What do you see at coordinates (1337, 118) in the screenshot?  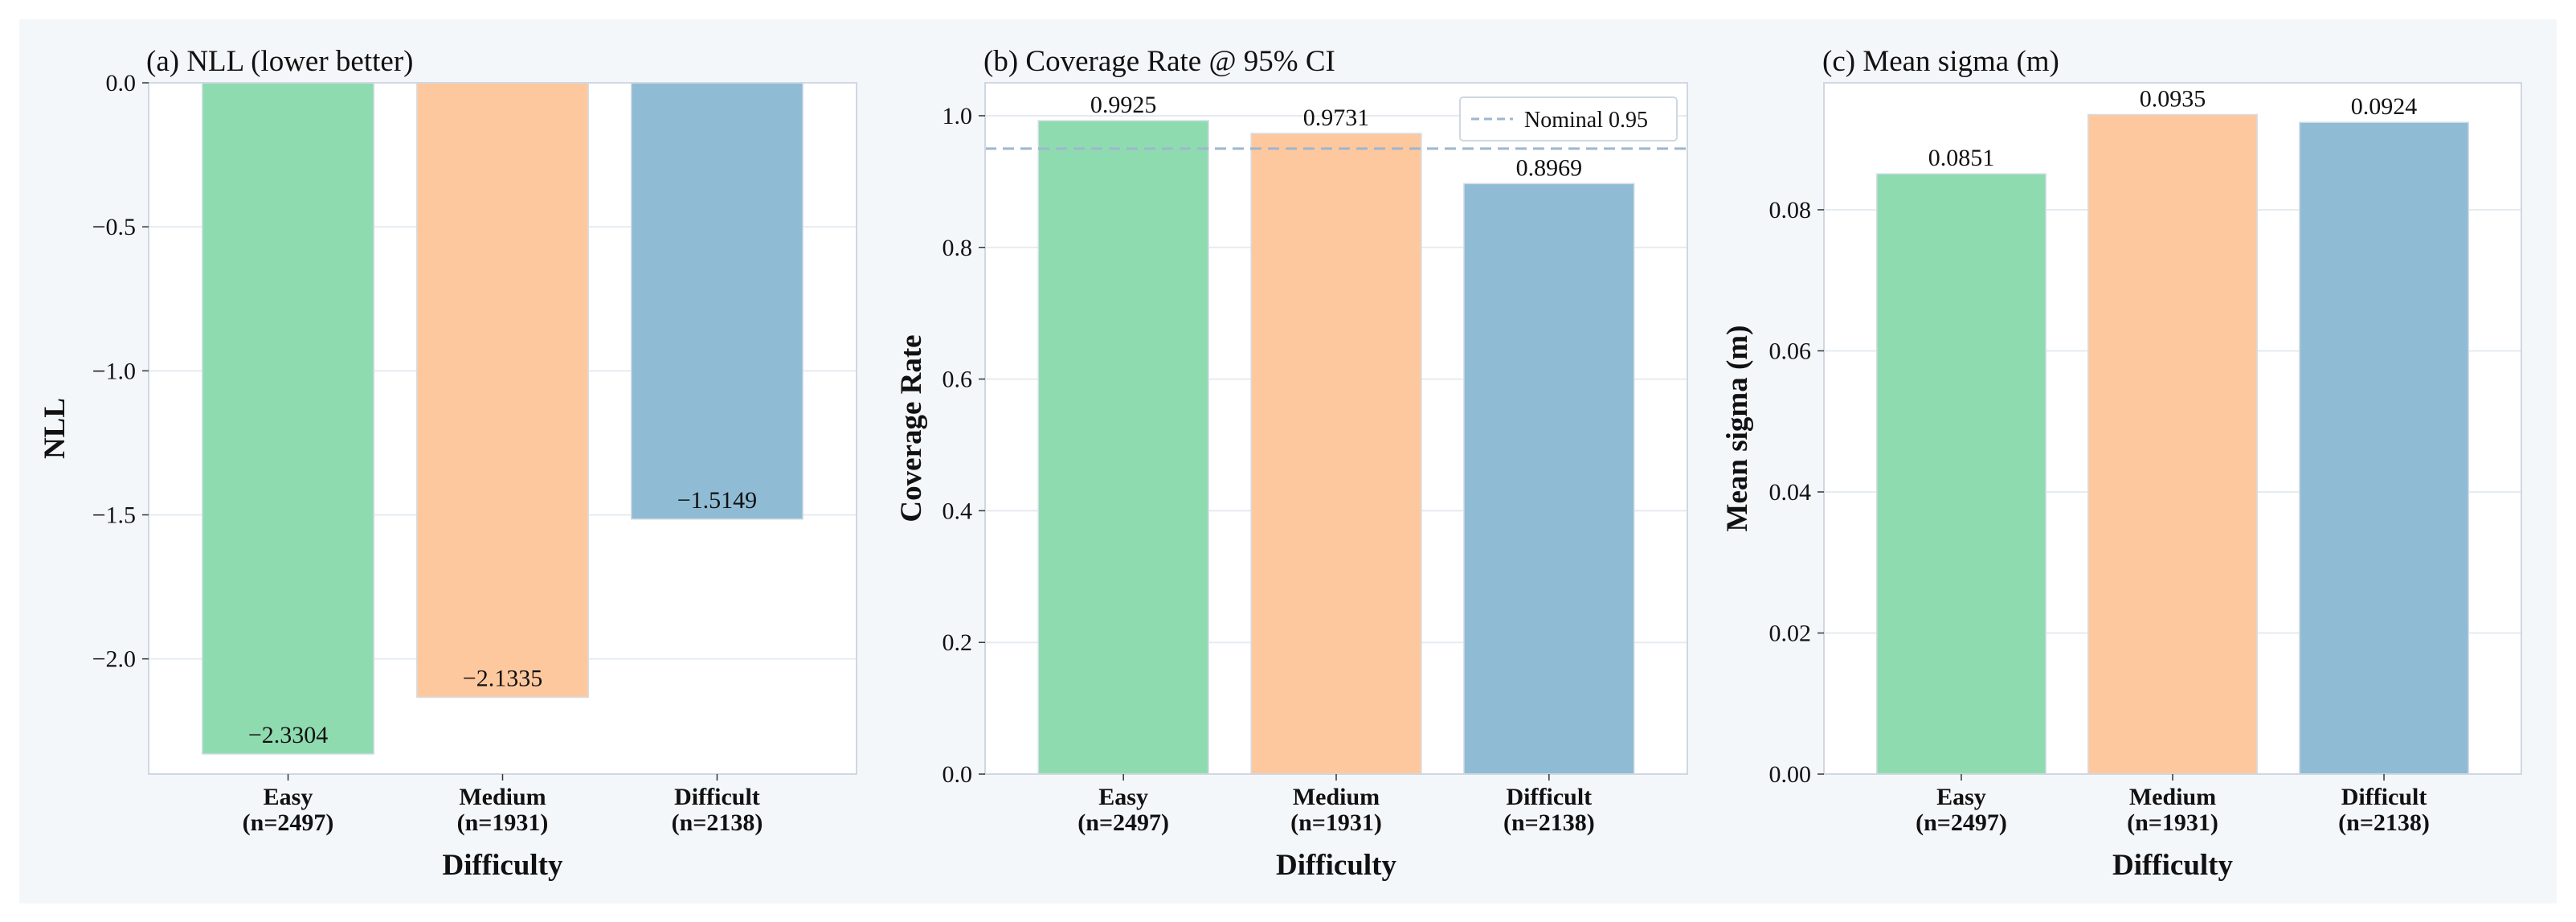 I see `value-label: 0.9731` at bounding box center [1337, 118].